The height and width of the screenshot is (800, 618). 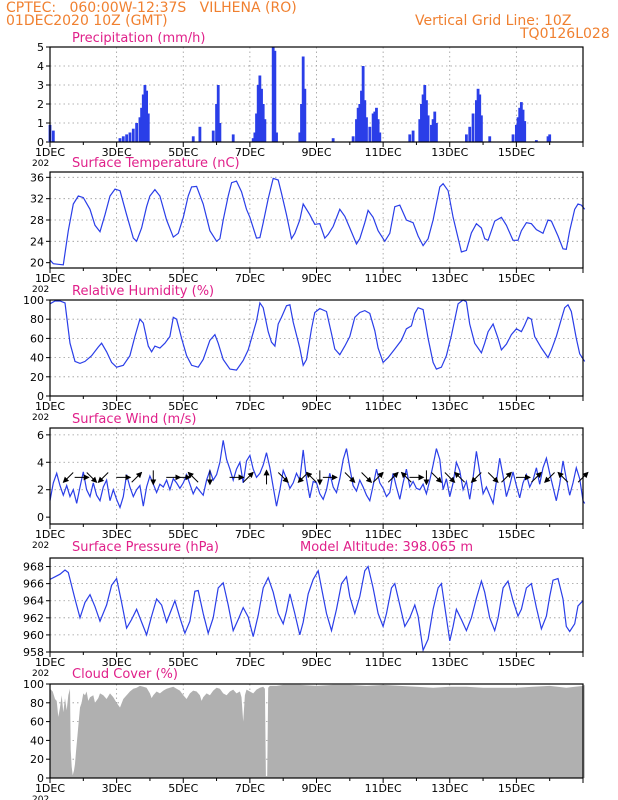 I want to click on cloud-cover-area, so click(x=317, y=731).